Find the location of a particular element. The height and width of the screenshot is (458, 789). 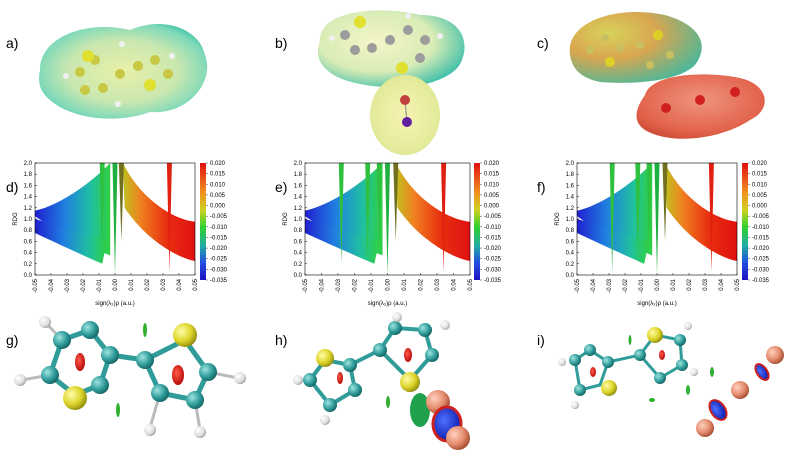

y-axis-label: RDG is located at coordinates (16, 219).